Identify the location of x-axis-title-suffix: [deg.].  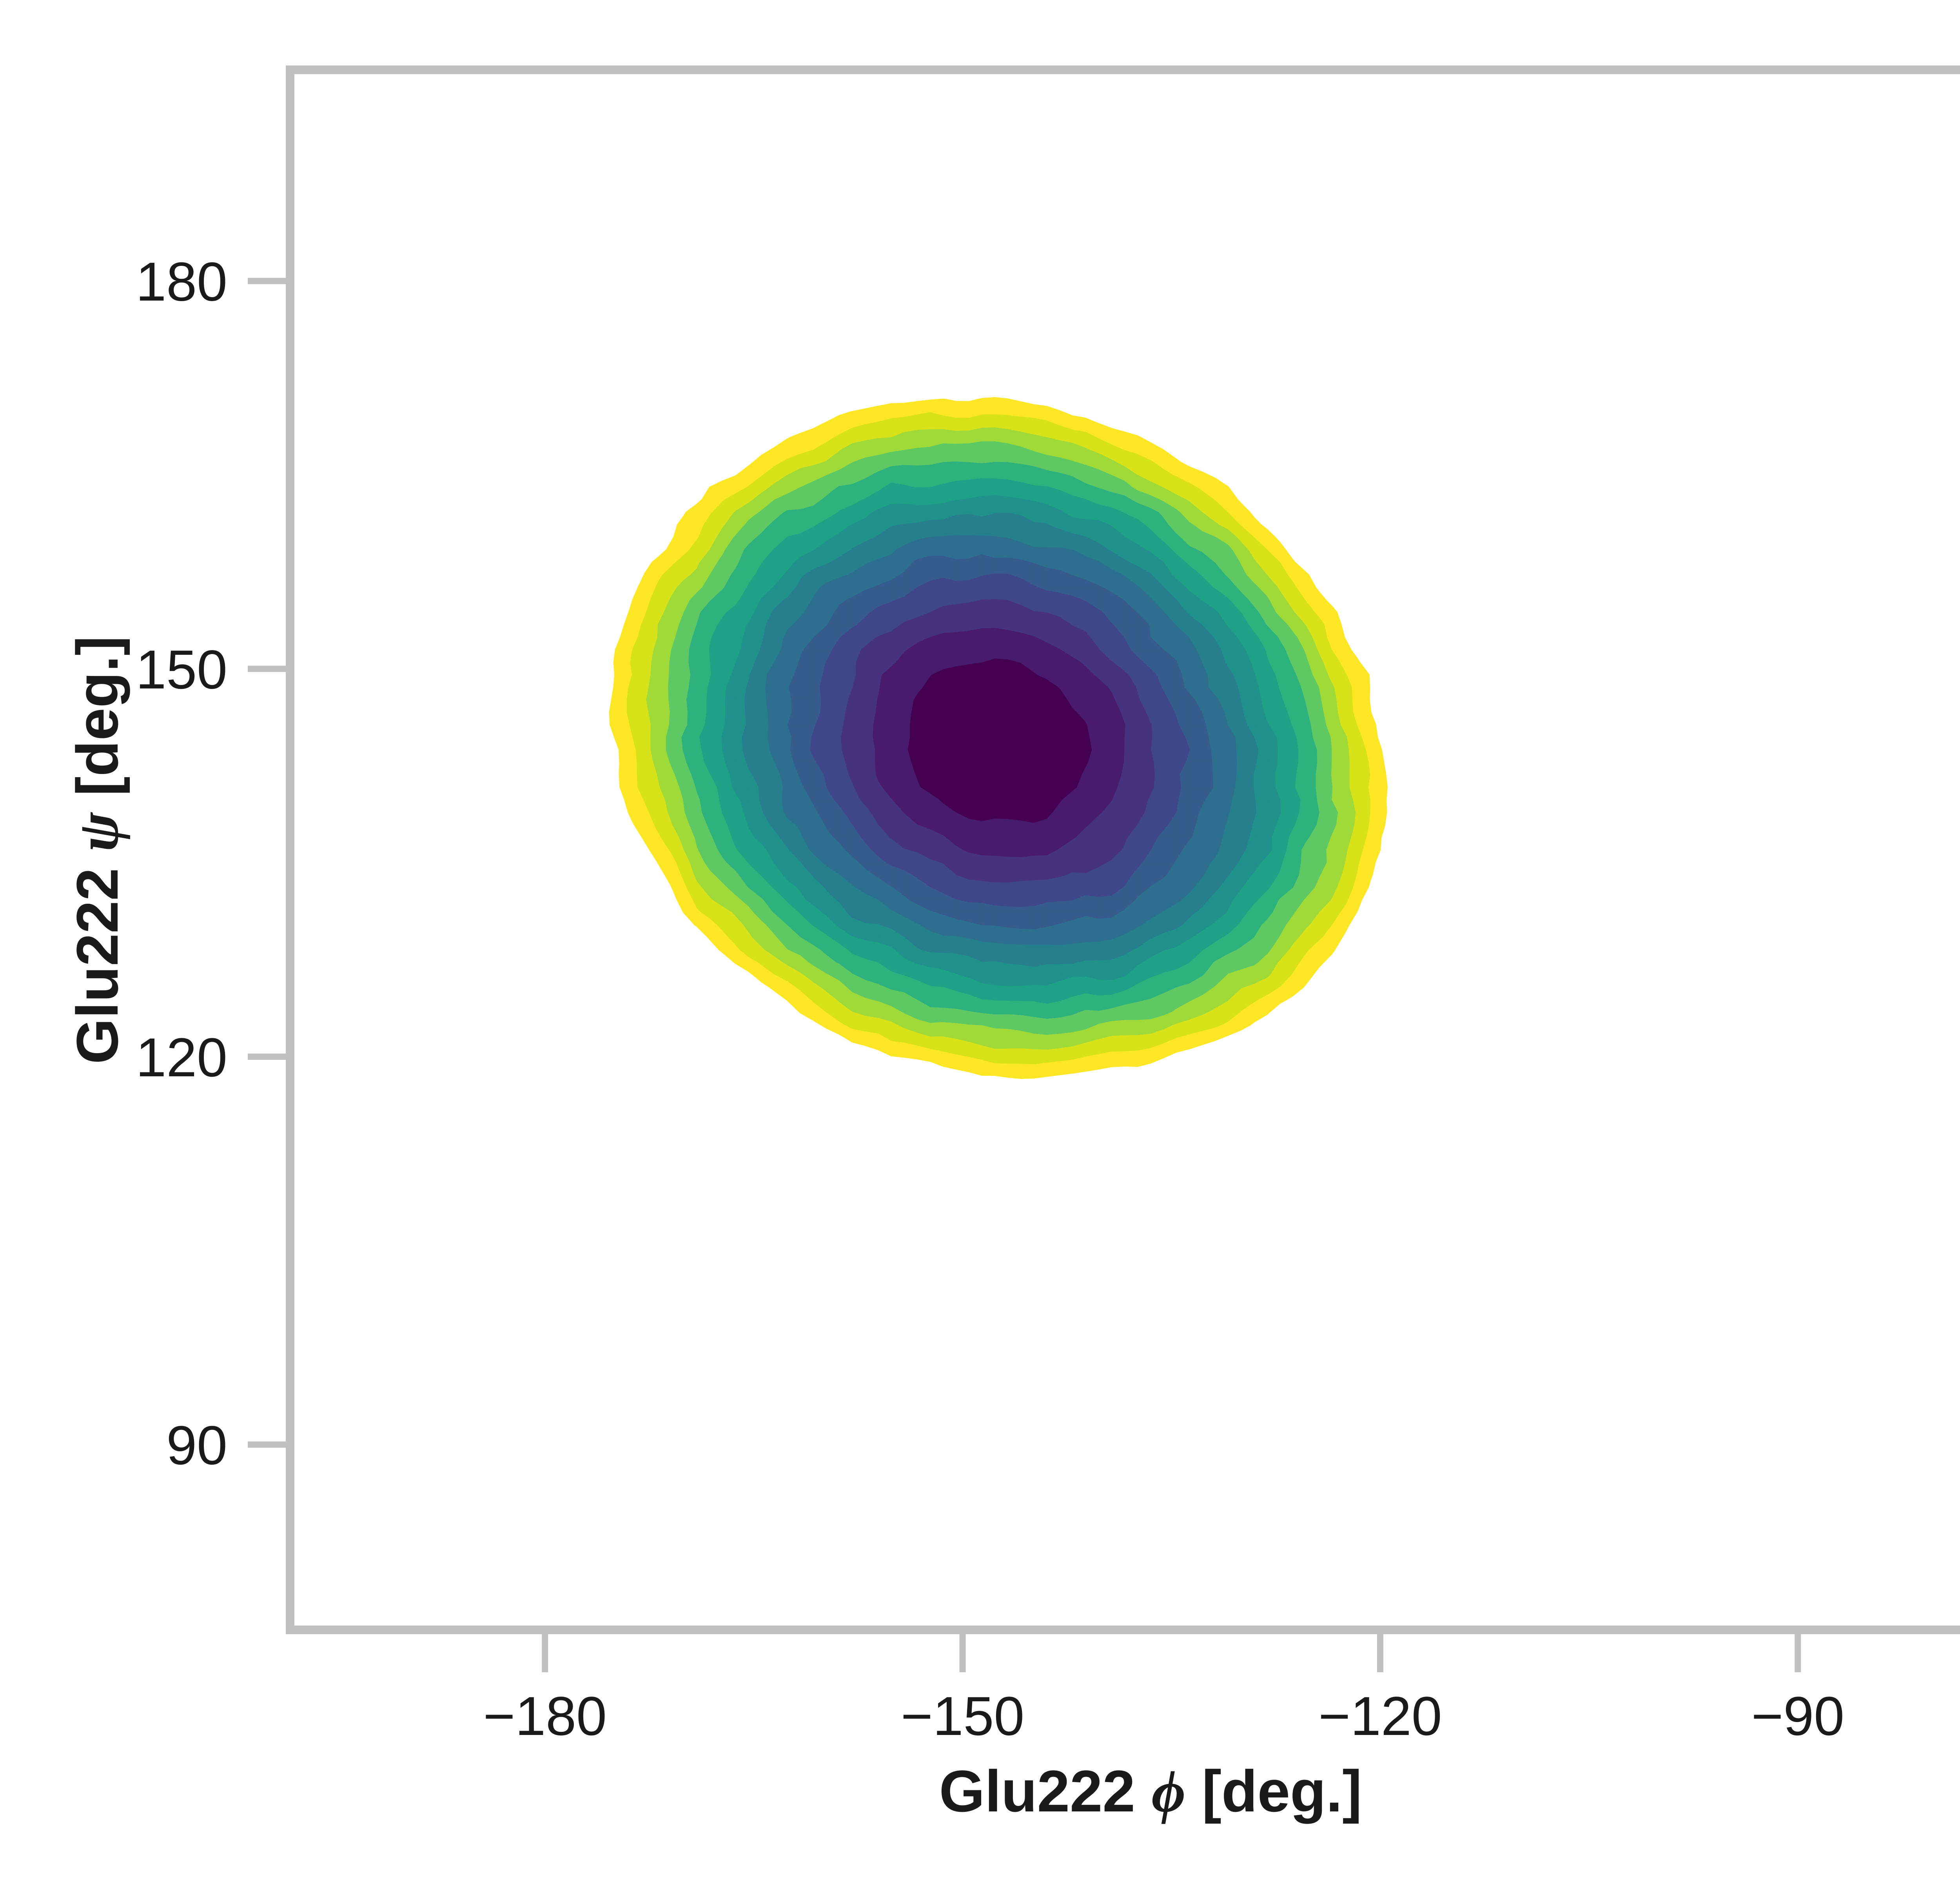
(1273, 1791).